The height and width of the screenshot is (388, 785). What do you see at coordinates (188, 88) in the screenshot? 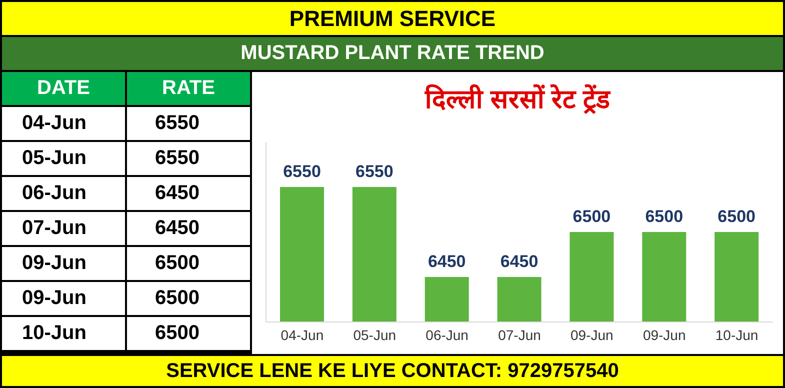
I see `text: RATE` at bounding box center [188, 88].